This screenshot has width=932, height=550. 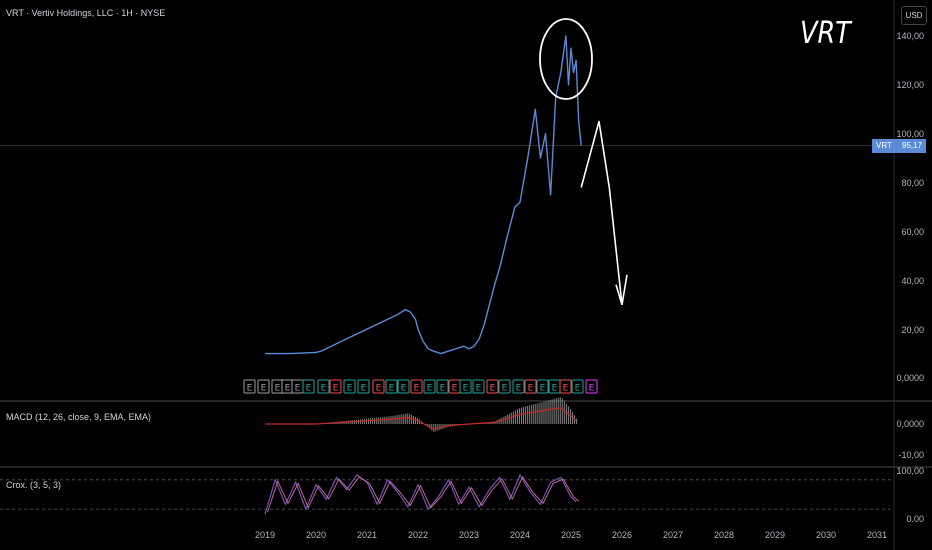 I want to click on currency-button: USD, so click(x=914, y=15).